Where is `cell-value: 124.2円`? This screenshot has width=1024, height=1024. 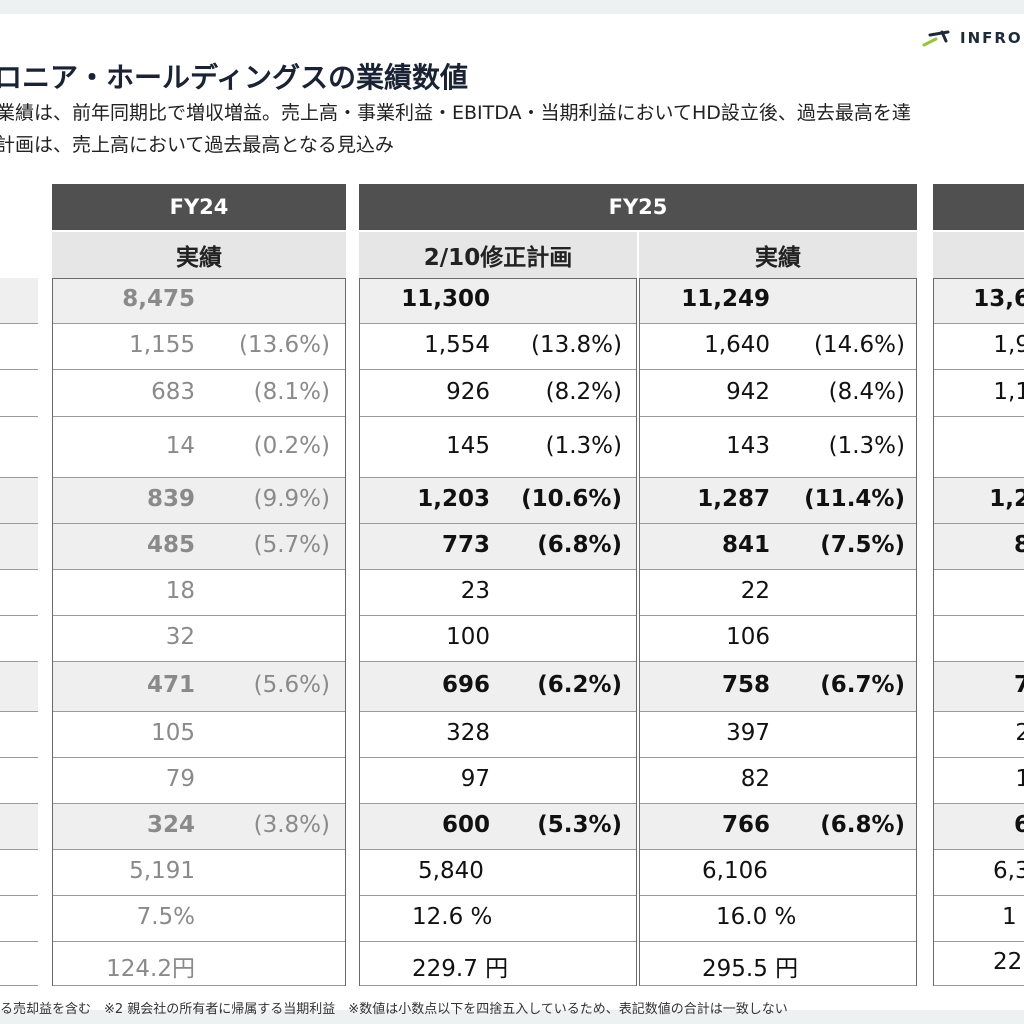 cell-value: 124.2円 is located at coordinates (150, 969).